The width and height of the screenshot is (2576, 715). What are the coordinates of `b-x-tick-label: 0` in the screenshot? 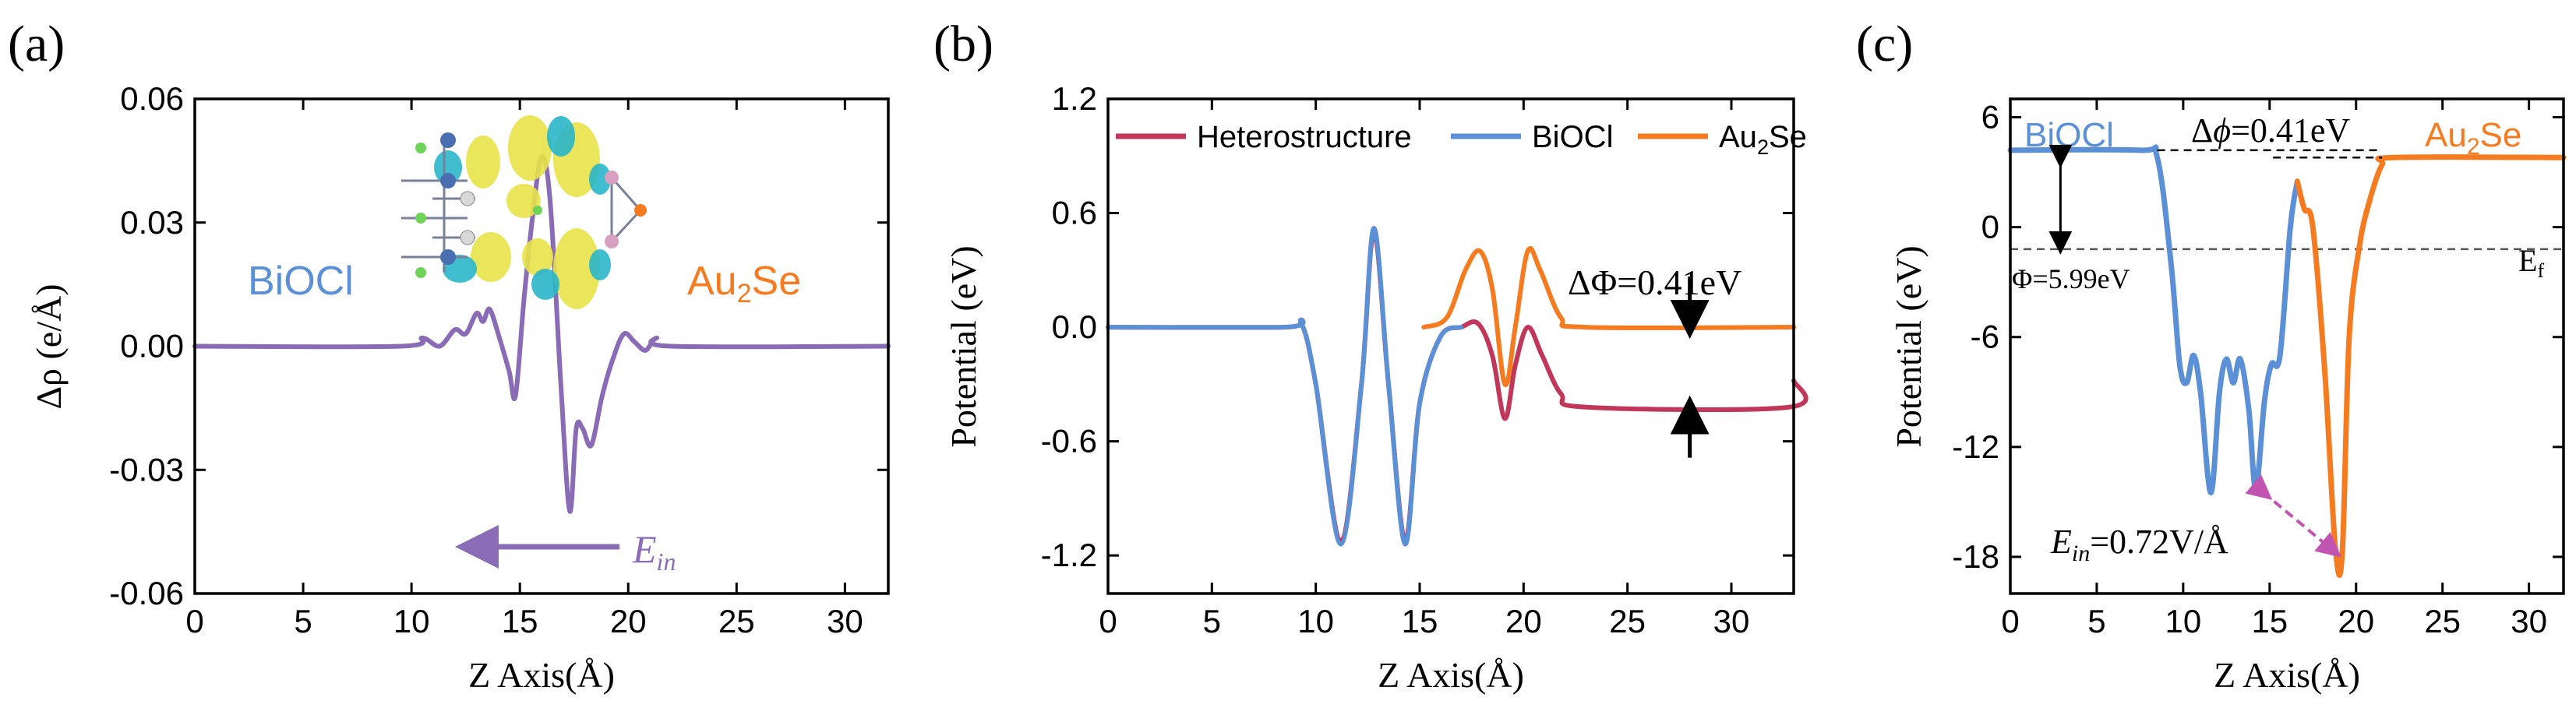 It's located at (1108, 621).